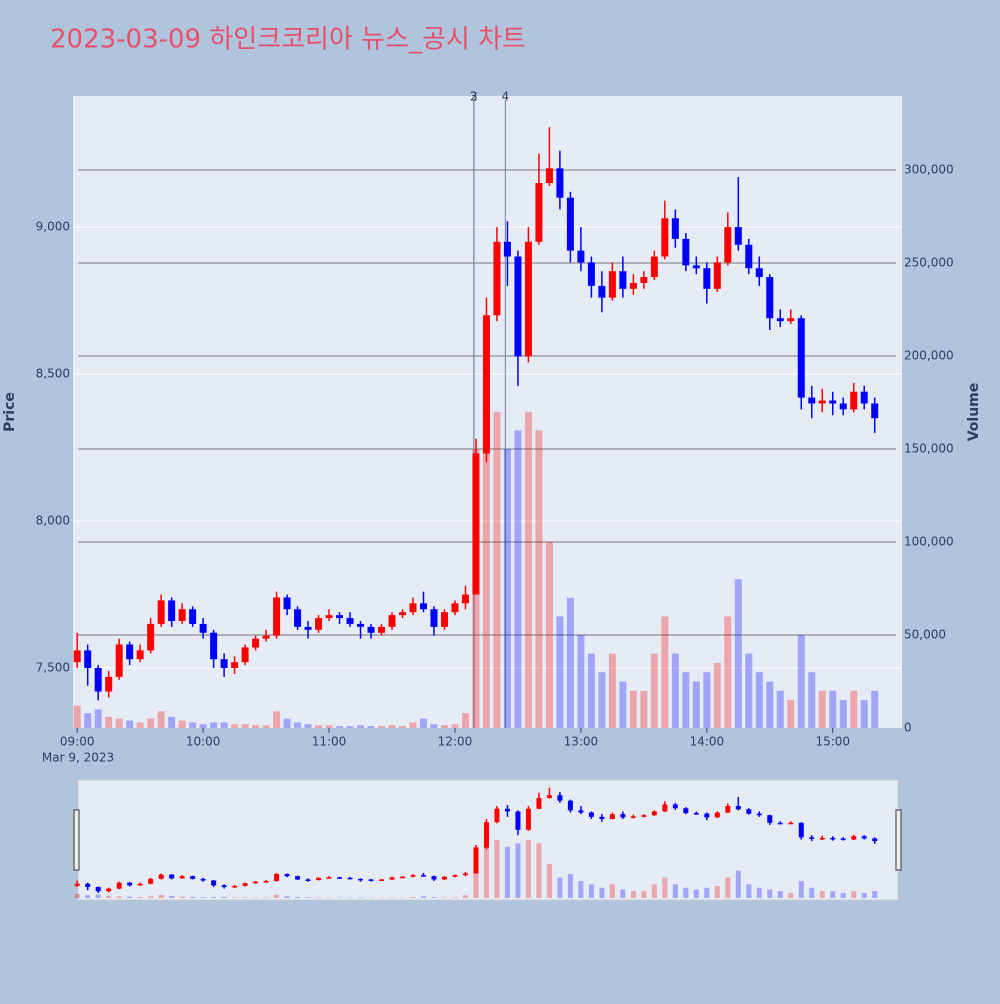  What do you see at coordinates (77, 742) in the screenshot?
I see `x-tick-label: 09:00` at bounding box center [77, 742].